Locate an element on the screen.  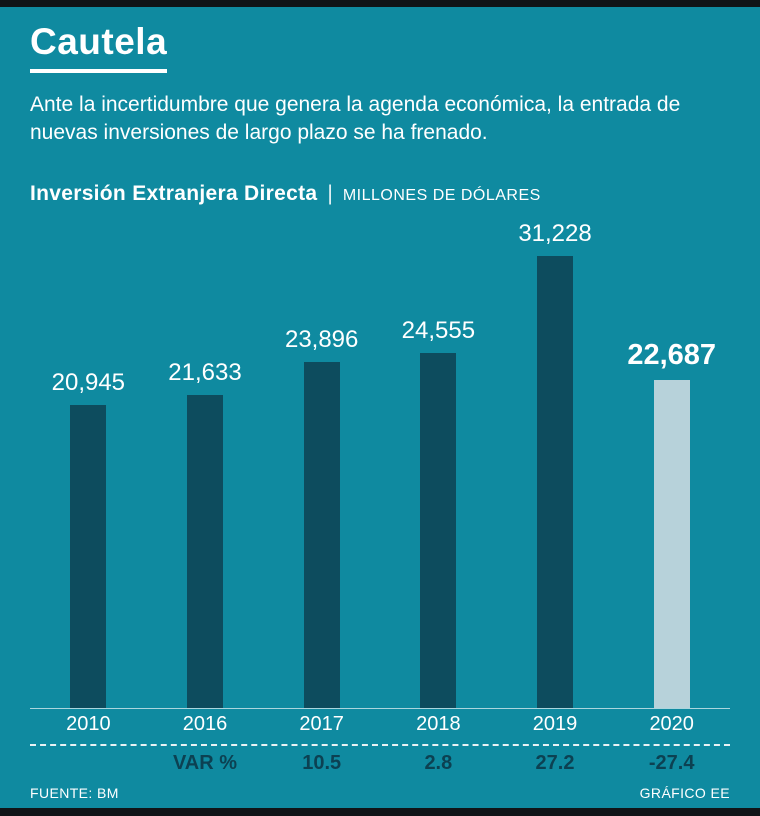
bar-value-label: 20,945 is located at coordinates (88, 382).